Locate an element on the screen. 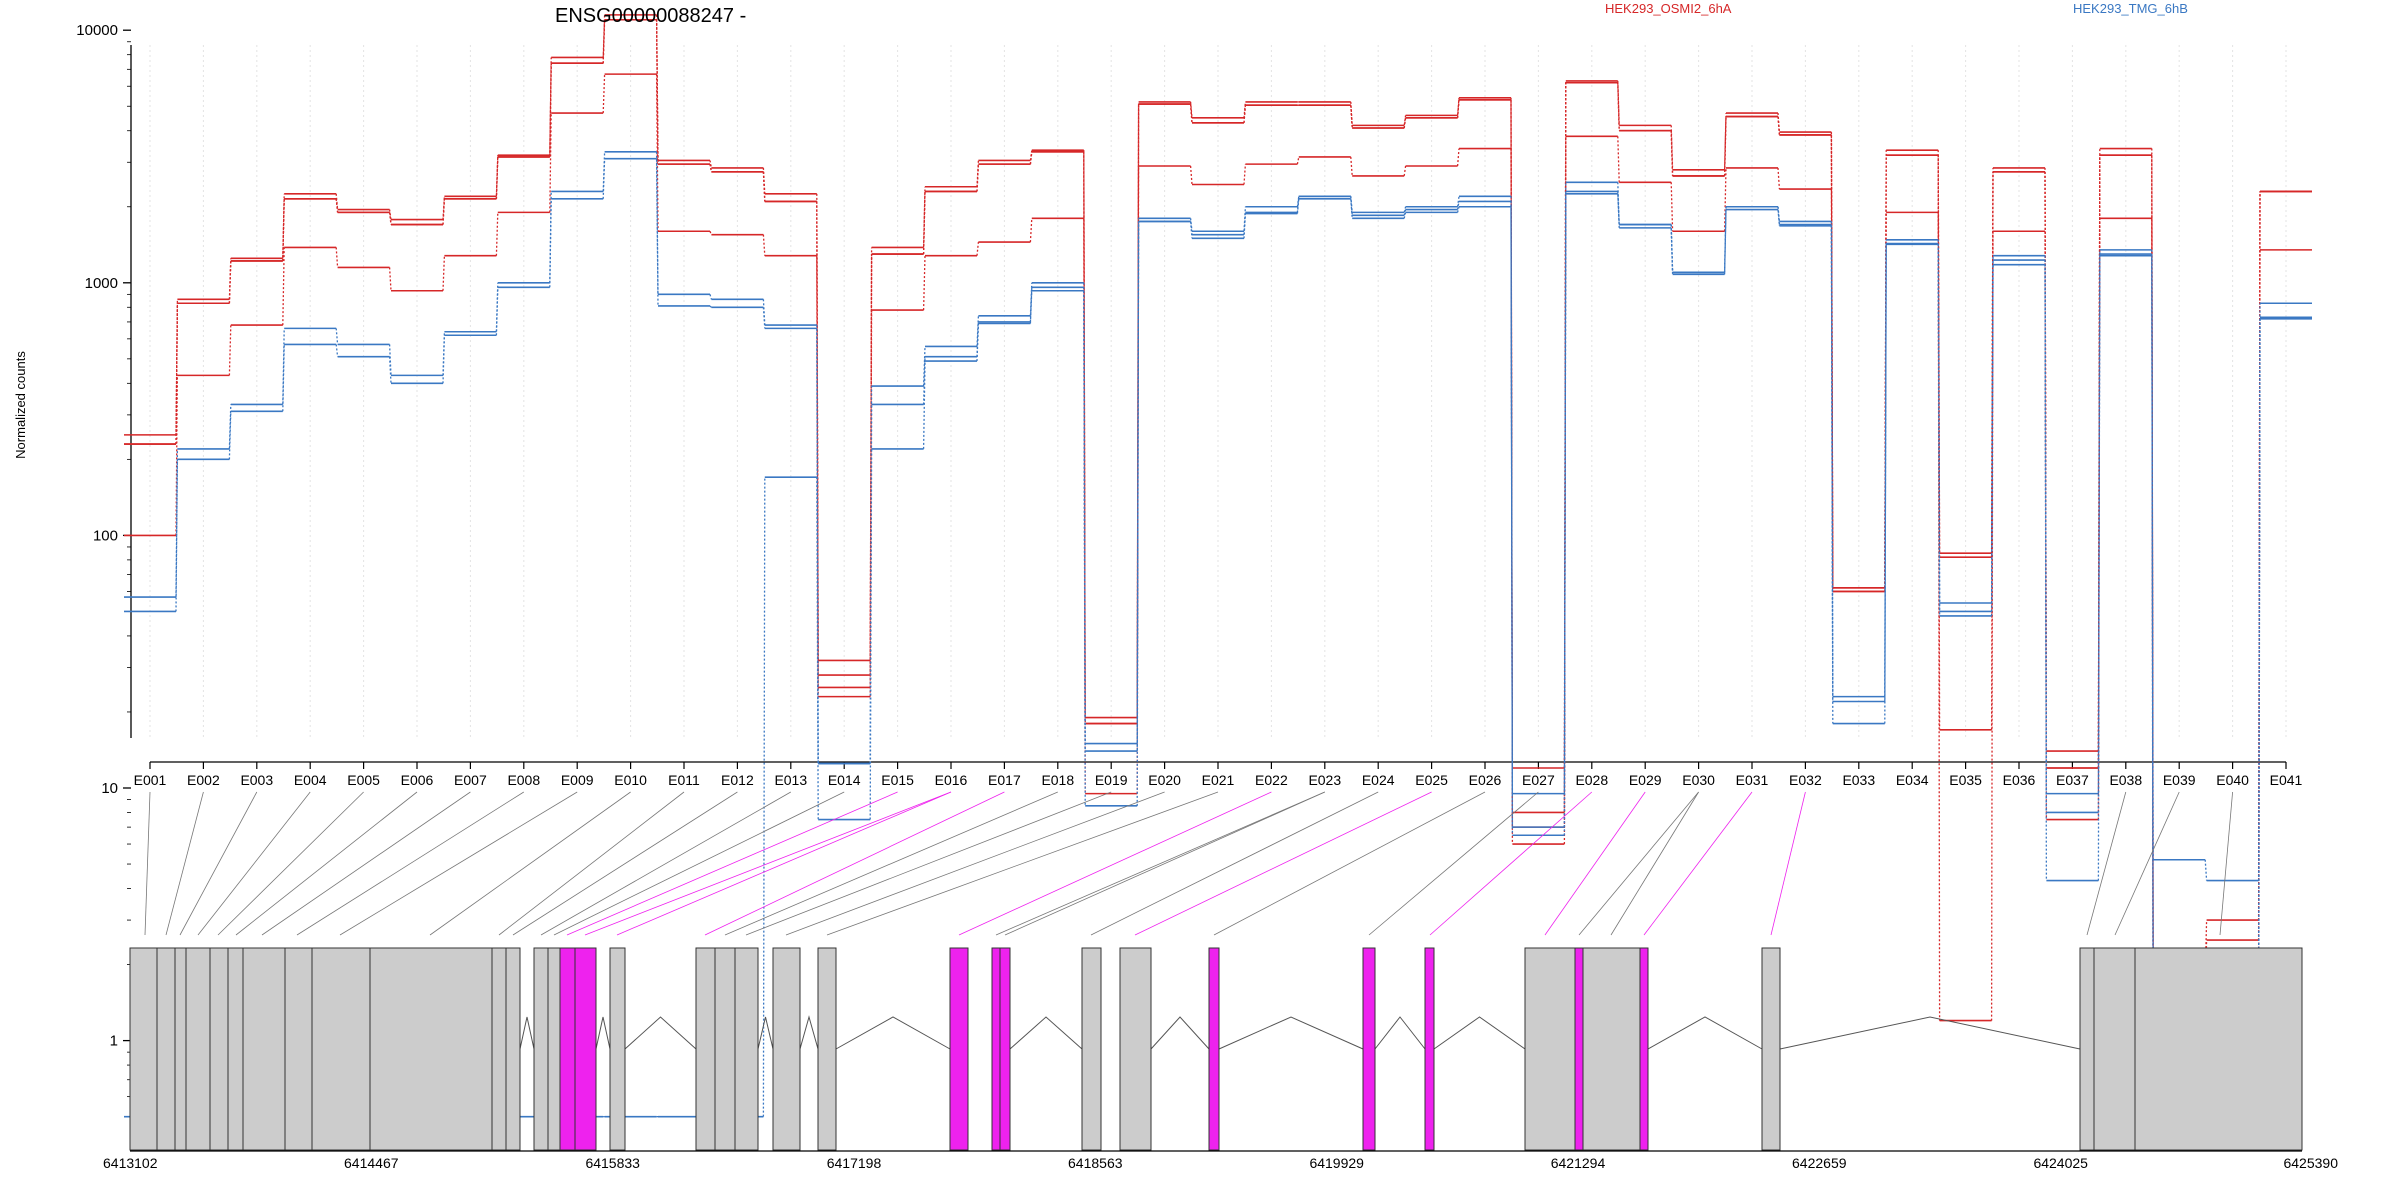 Image resolution: width=2400 pixels, height=1200 pixels. x-tick-label: E010 is located at coordinates (630, 780).